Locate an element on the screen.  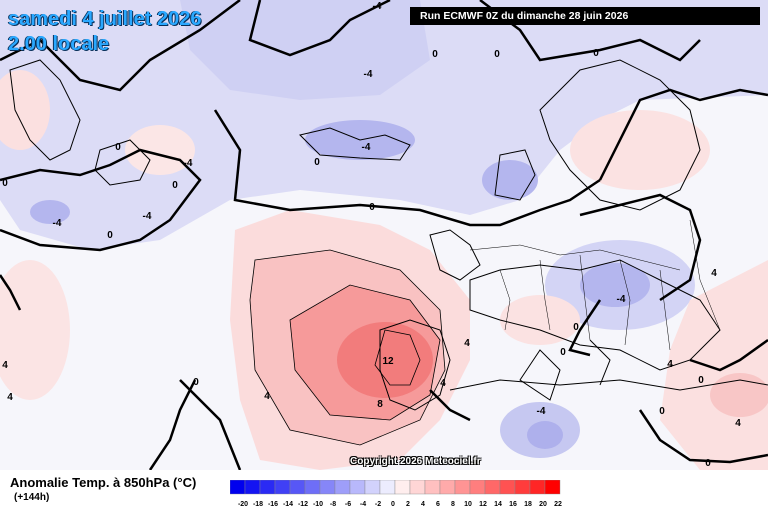
warm-anomaly-core is located at coordinates (385, 360).